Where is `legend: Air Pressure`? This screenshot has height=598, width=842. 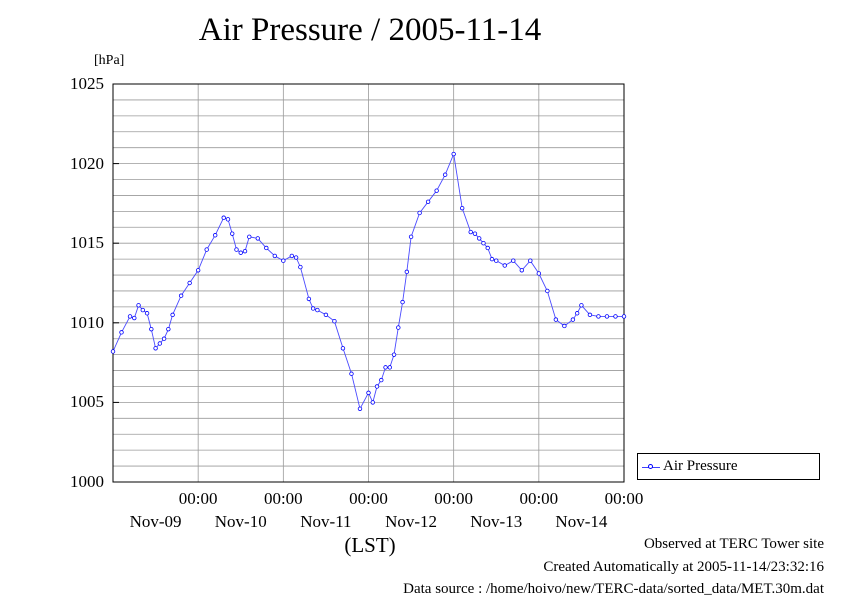 legend: Air Pressure is located at coordinates (728, 466).